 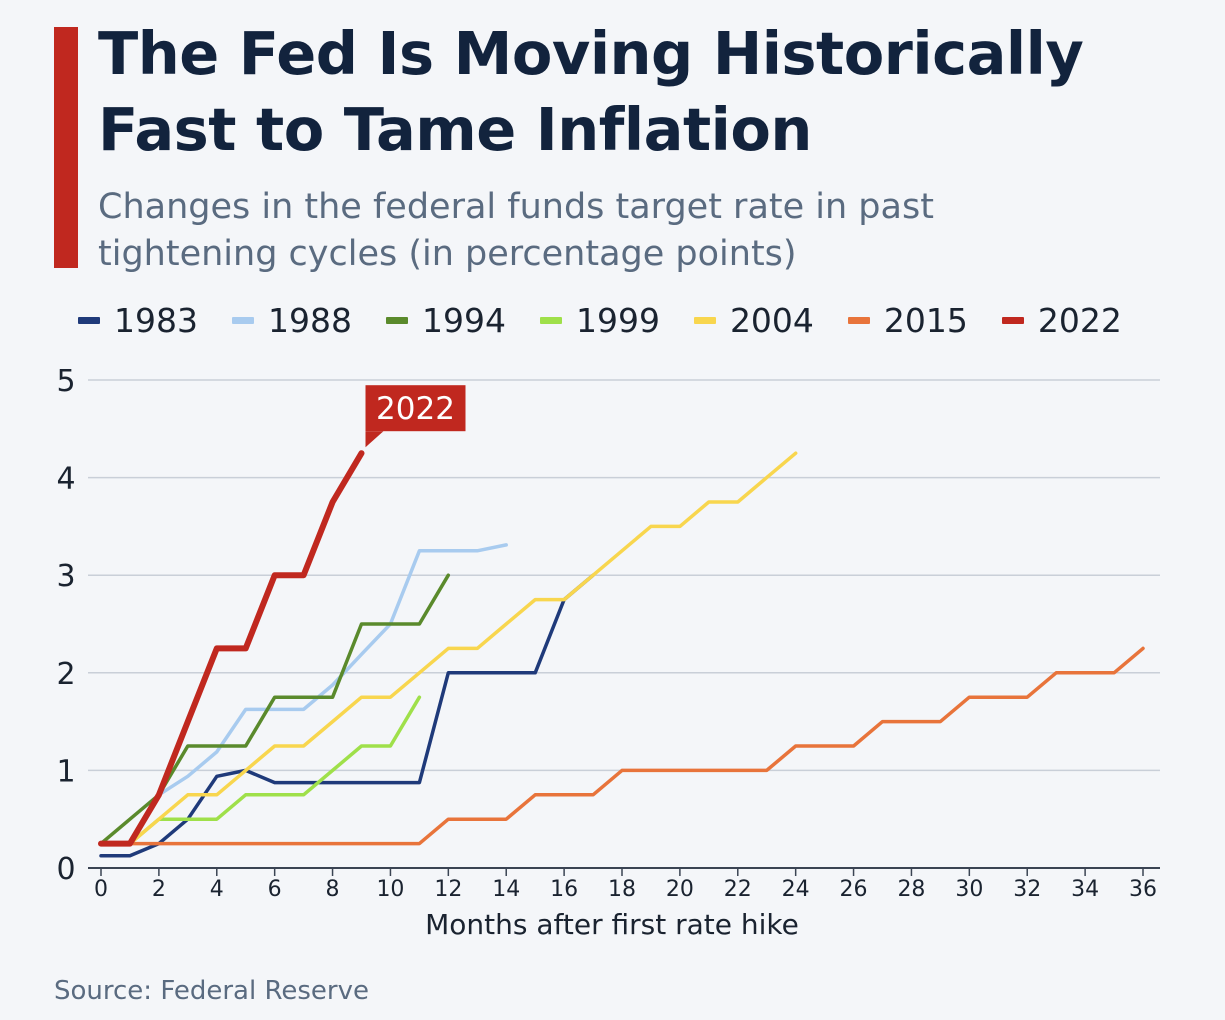 What do you see at coordinates (1085, 889) in the screenshot?
I see `x-tick-label-34: 34` at bounding box center [1085, 889].